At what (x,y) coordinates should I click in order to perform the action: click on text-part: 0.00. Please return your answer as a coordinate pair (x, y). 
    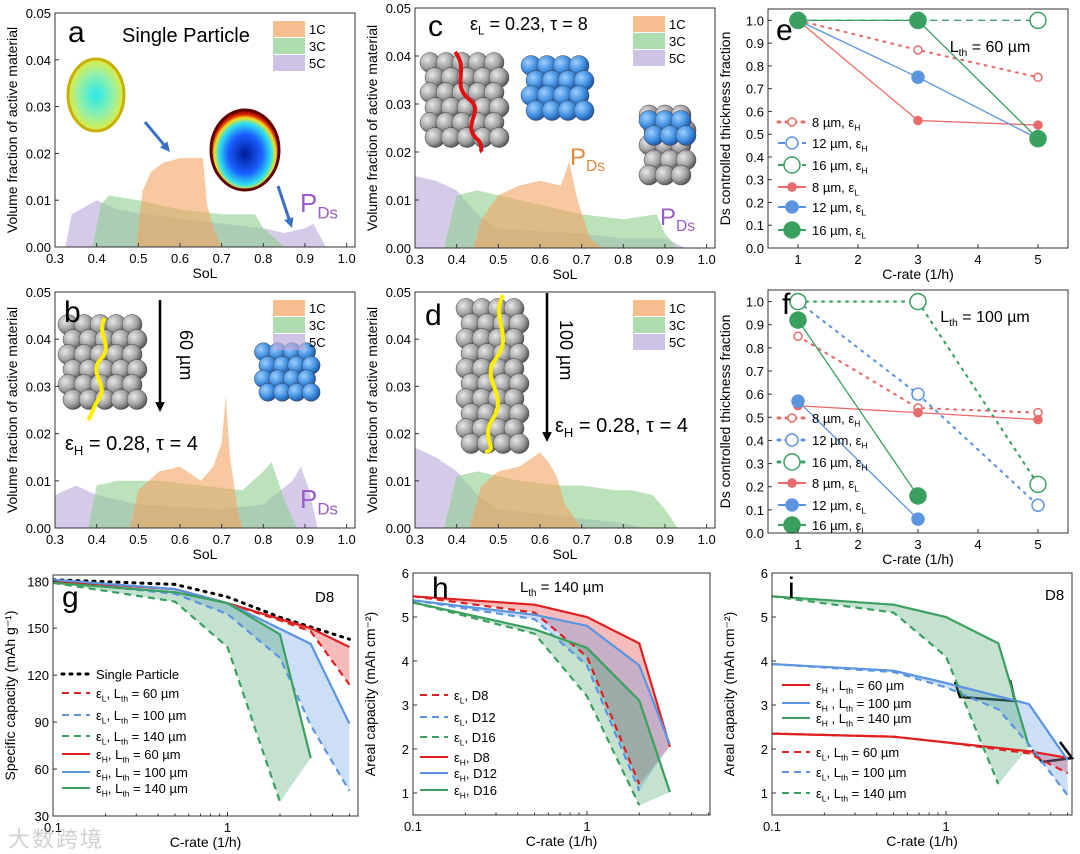
    Looking at the image, I should click on (38, 528).